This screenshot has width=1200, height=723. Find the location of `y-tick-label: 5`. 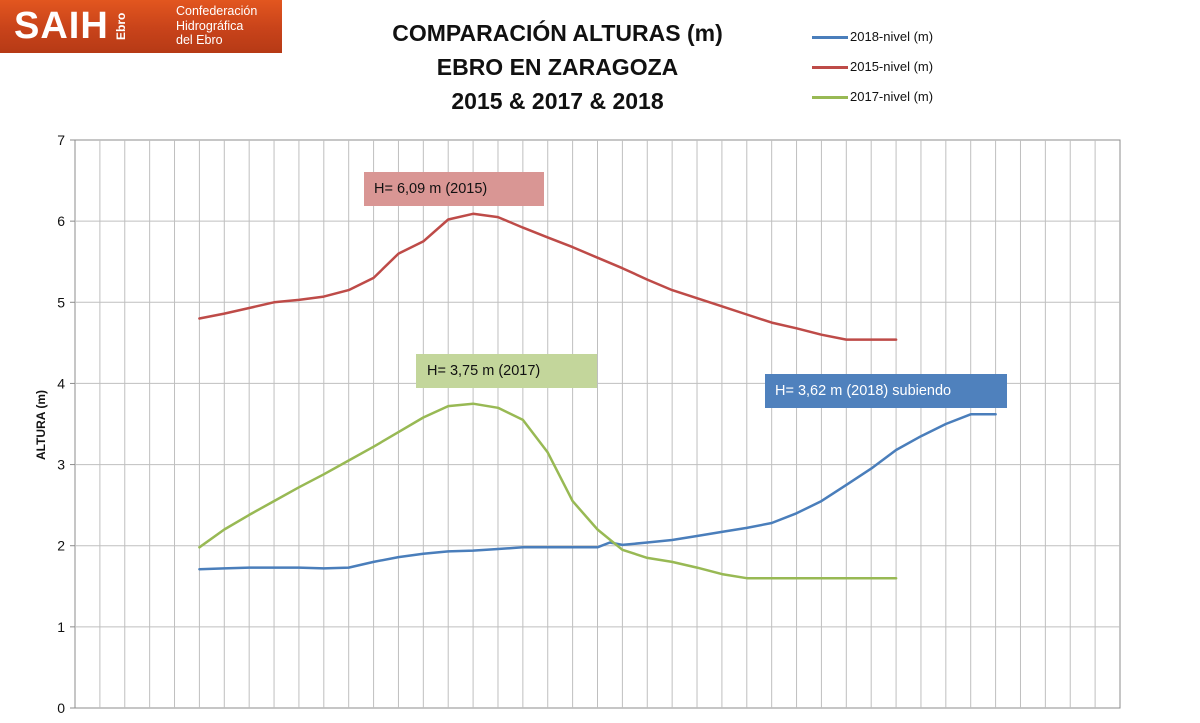

y-tick-label: 5 is located at coordinates (61, 302).